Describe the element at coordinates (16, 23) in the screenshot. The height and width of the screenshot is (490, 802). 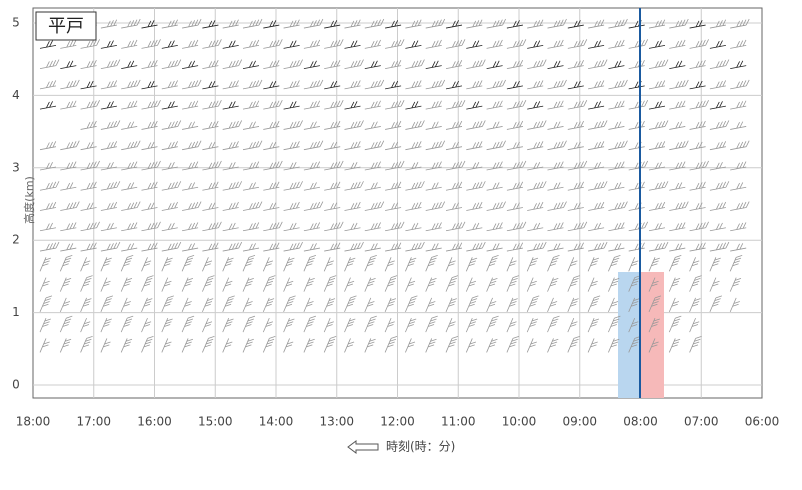
I see `y-tick-label: 5` at that location.